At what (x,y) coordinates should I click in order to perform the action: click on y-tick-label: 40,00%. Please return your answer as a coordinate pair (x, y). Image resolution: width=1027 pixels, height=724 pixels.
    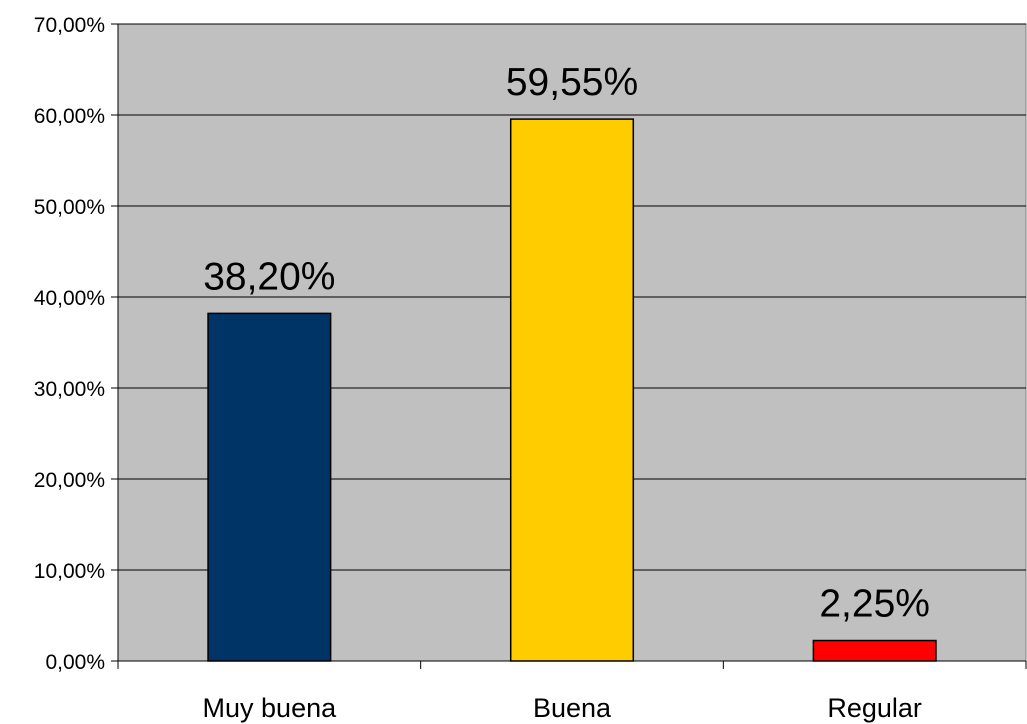
    Looking at the image, I should click on (69, 298).